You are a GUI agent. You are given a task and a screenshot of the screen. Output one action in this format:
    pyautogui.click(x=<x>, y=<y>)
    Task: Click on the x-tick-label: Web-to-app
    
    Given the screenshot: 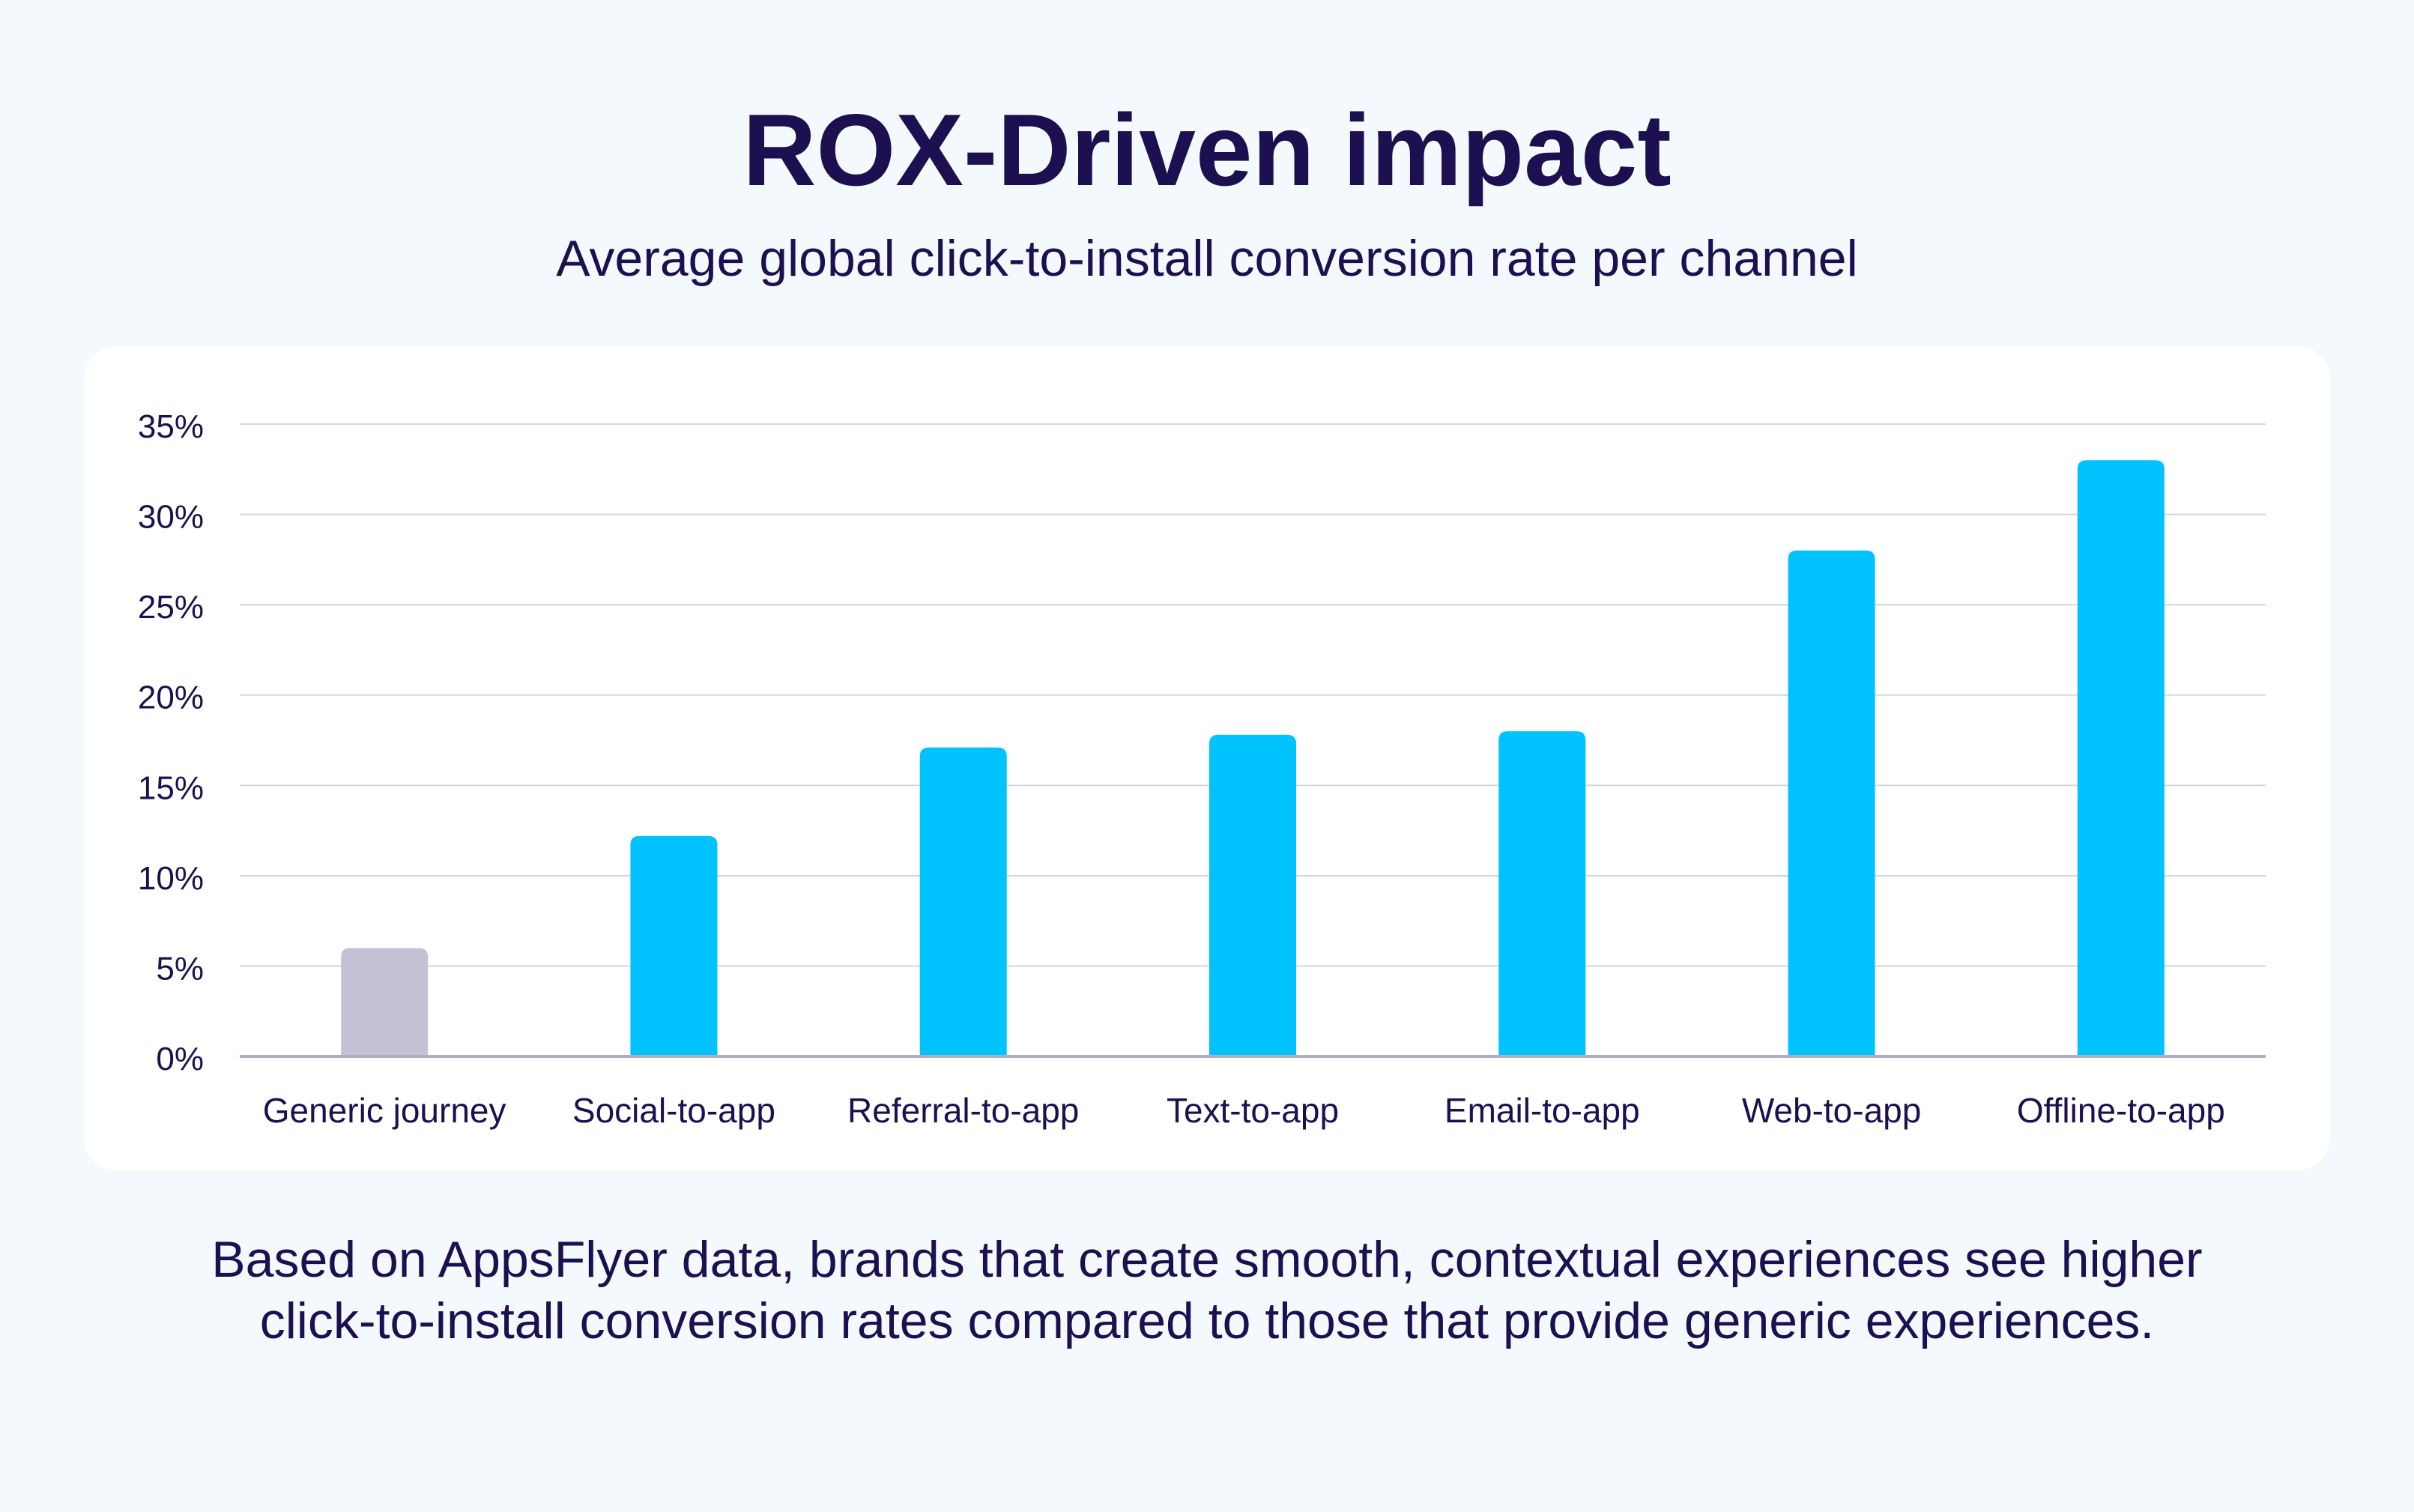 What is the action you would take?
    pyautogui.click(x=1832, y=1110)
    